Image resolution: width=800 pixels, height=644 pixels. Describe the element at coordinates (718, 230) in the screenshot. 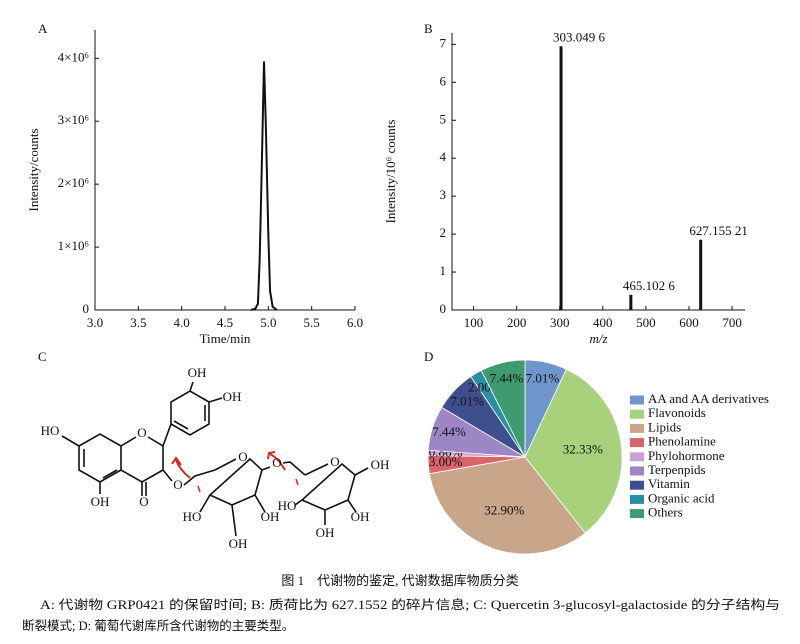

I see `peak-label: 627.155 21` at that location.